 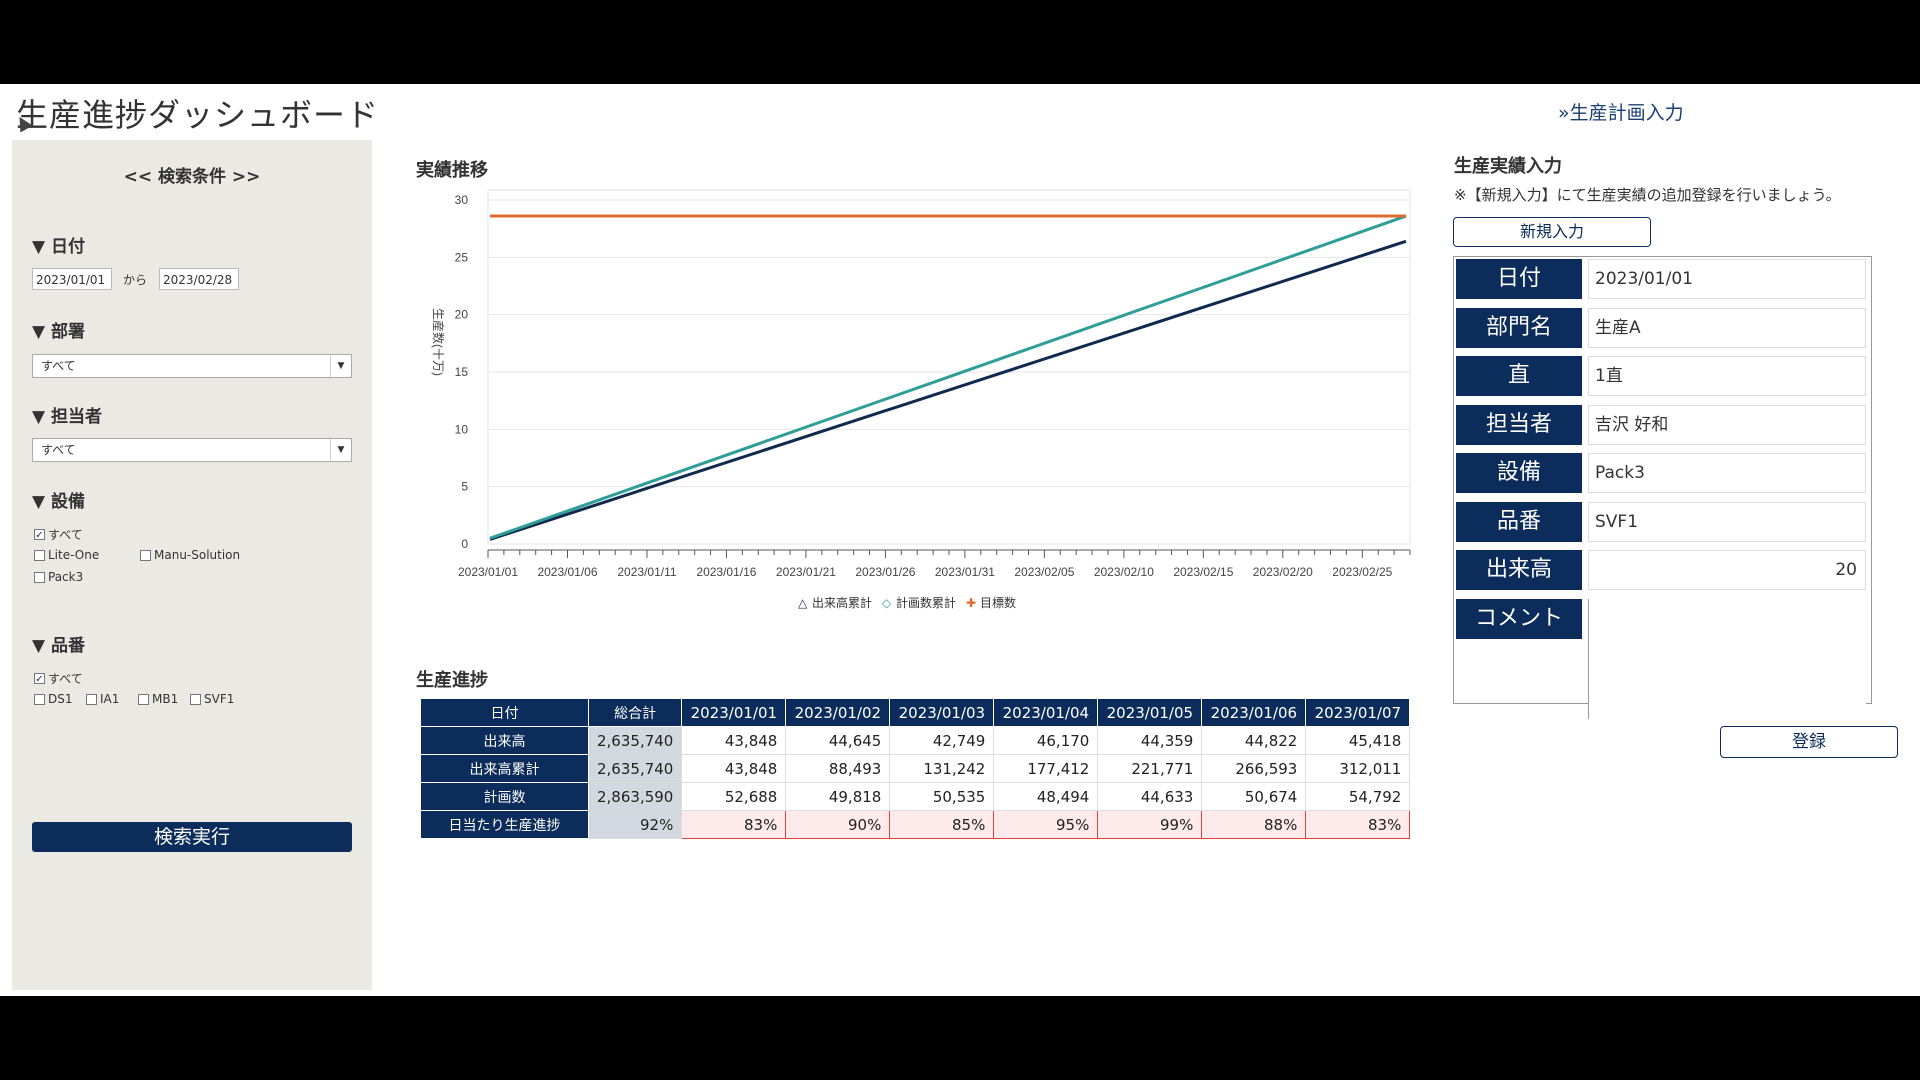 What do you see at coordinates (1727, 658) in the screenshot?
I see `field-input-comment` at bounding box center [1727, 658].